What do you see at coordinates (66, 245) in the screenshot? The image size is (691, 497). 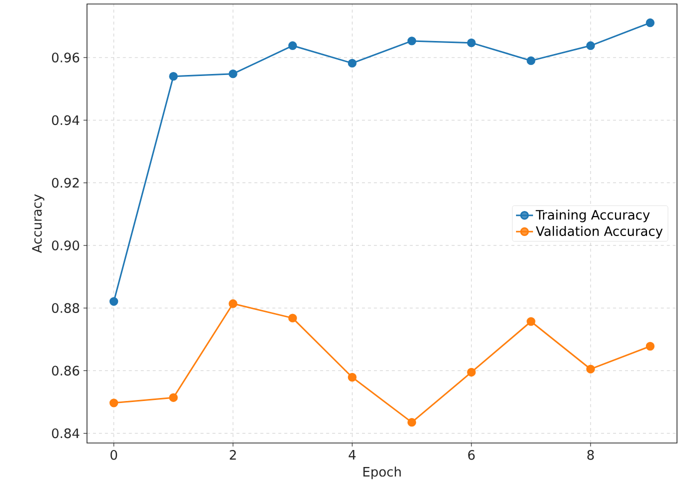 I see `y-tick-label: 0.90` at bounding box center [66, 245].